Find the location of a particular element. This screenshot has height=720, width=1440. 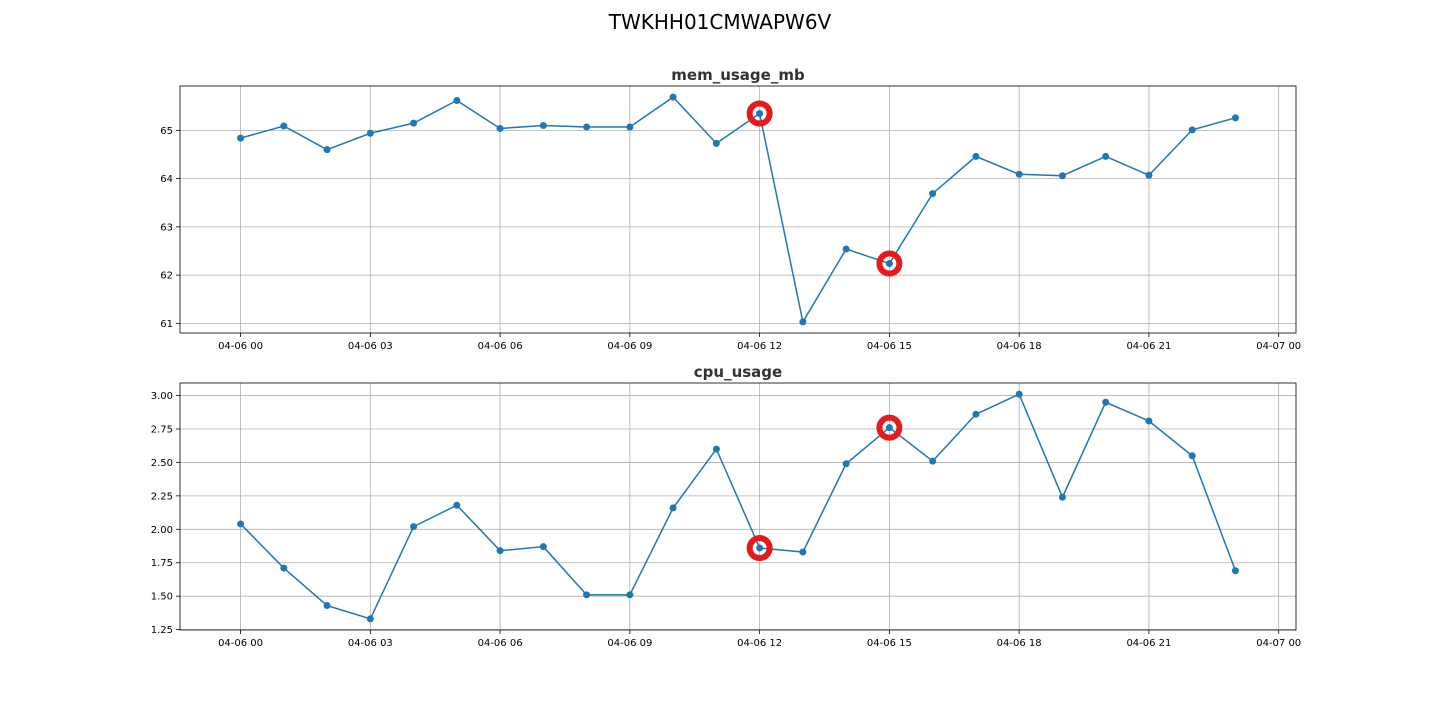

y-tick-label: 2.25 is located at coordinates (162, 496).